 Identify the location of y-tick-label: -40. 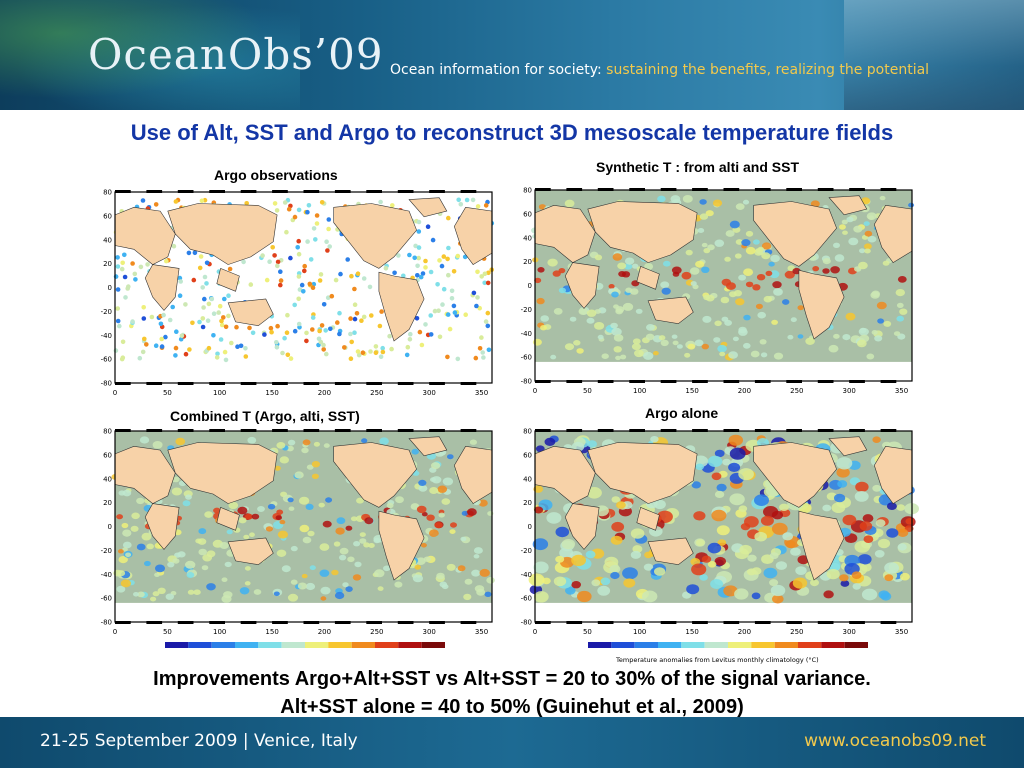
(106, 575).